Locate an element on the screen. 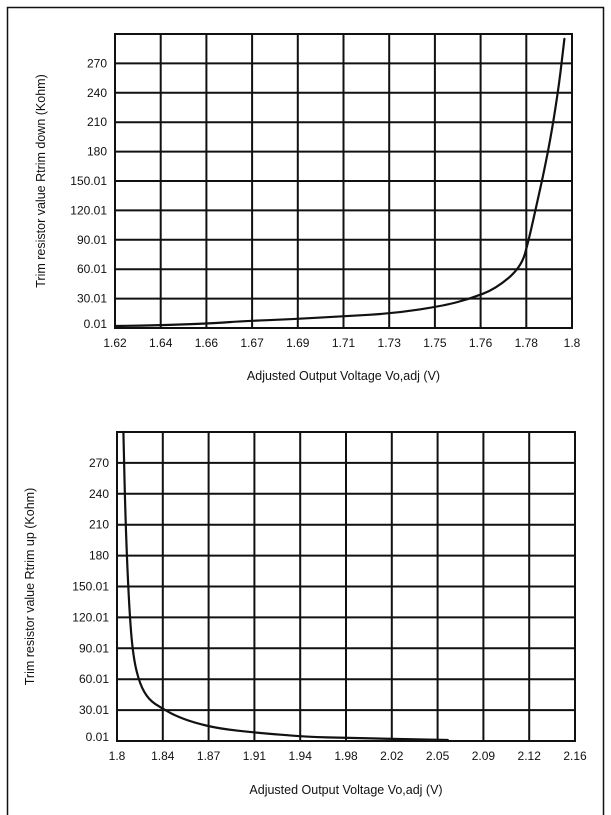  x-tick-label: 1.98 is located at coordinates (346, 756).